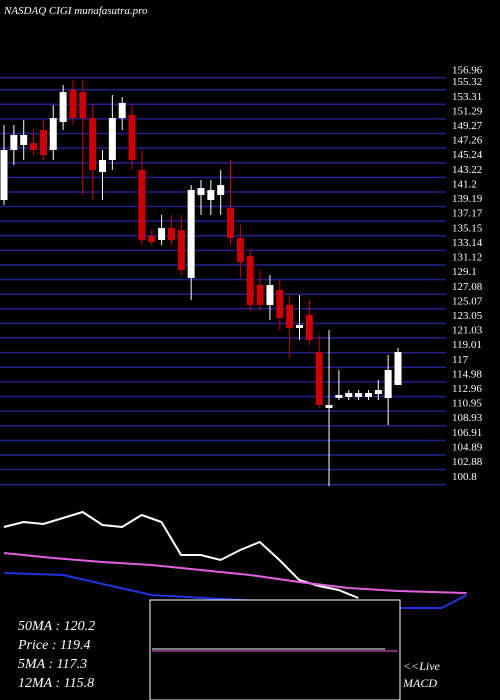 This screenshot has height=700, width=500. What do you see at coordinates (56, 626) in the screenshot?
I see `ma-stat: 50MA : 120.2` at bounding box center [56, 626].